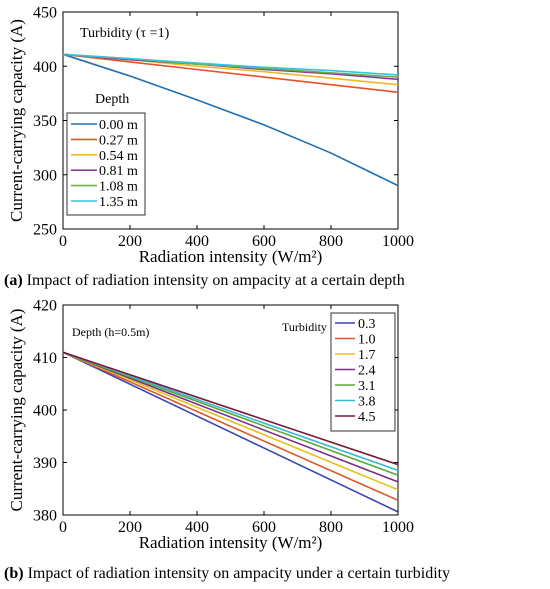 The width and height of the screenshot is (550, 589). I want to click on y-tick-label: 420, so click(45, 306).